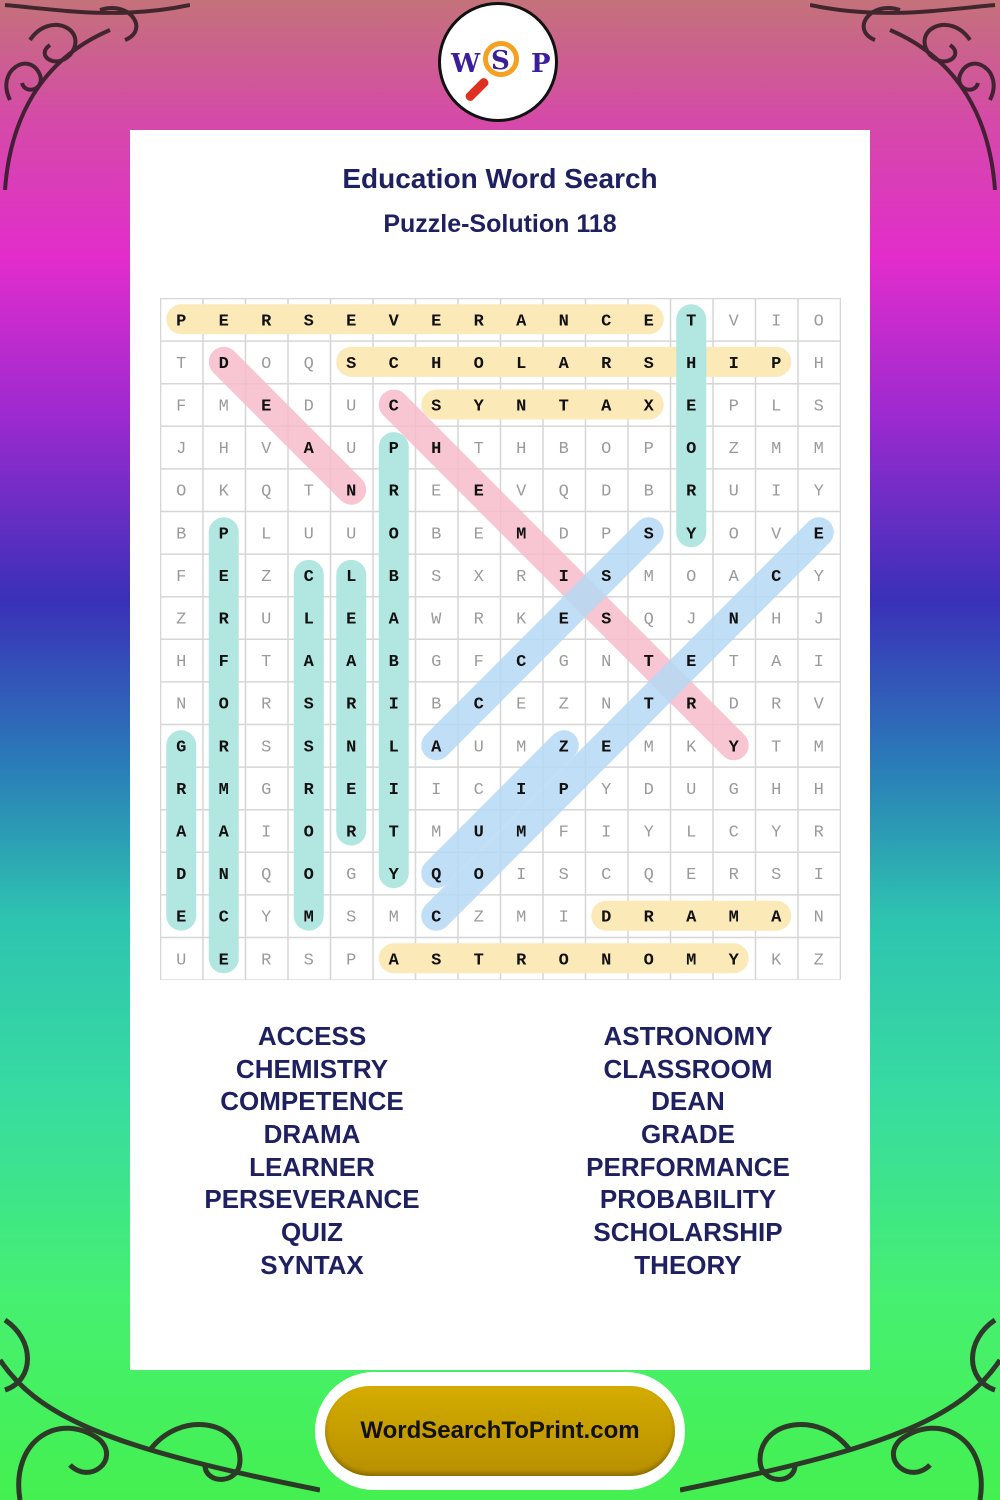  What do you see at coordinates (500, 809) in the screenshot?
I see `solution-highlight-quiz` at bounding box center [500, 809].